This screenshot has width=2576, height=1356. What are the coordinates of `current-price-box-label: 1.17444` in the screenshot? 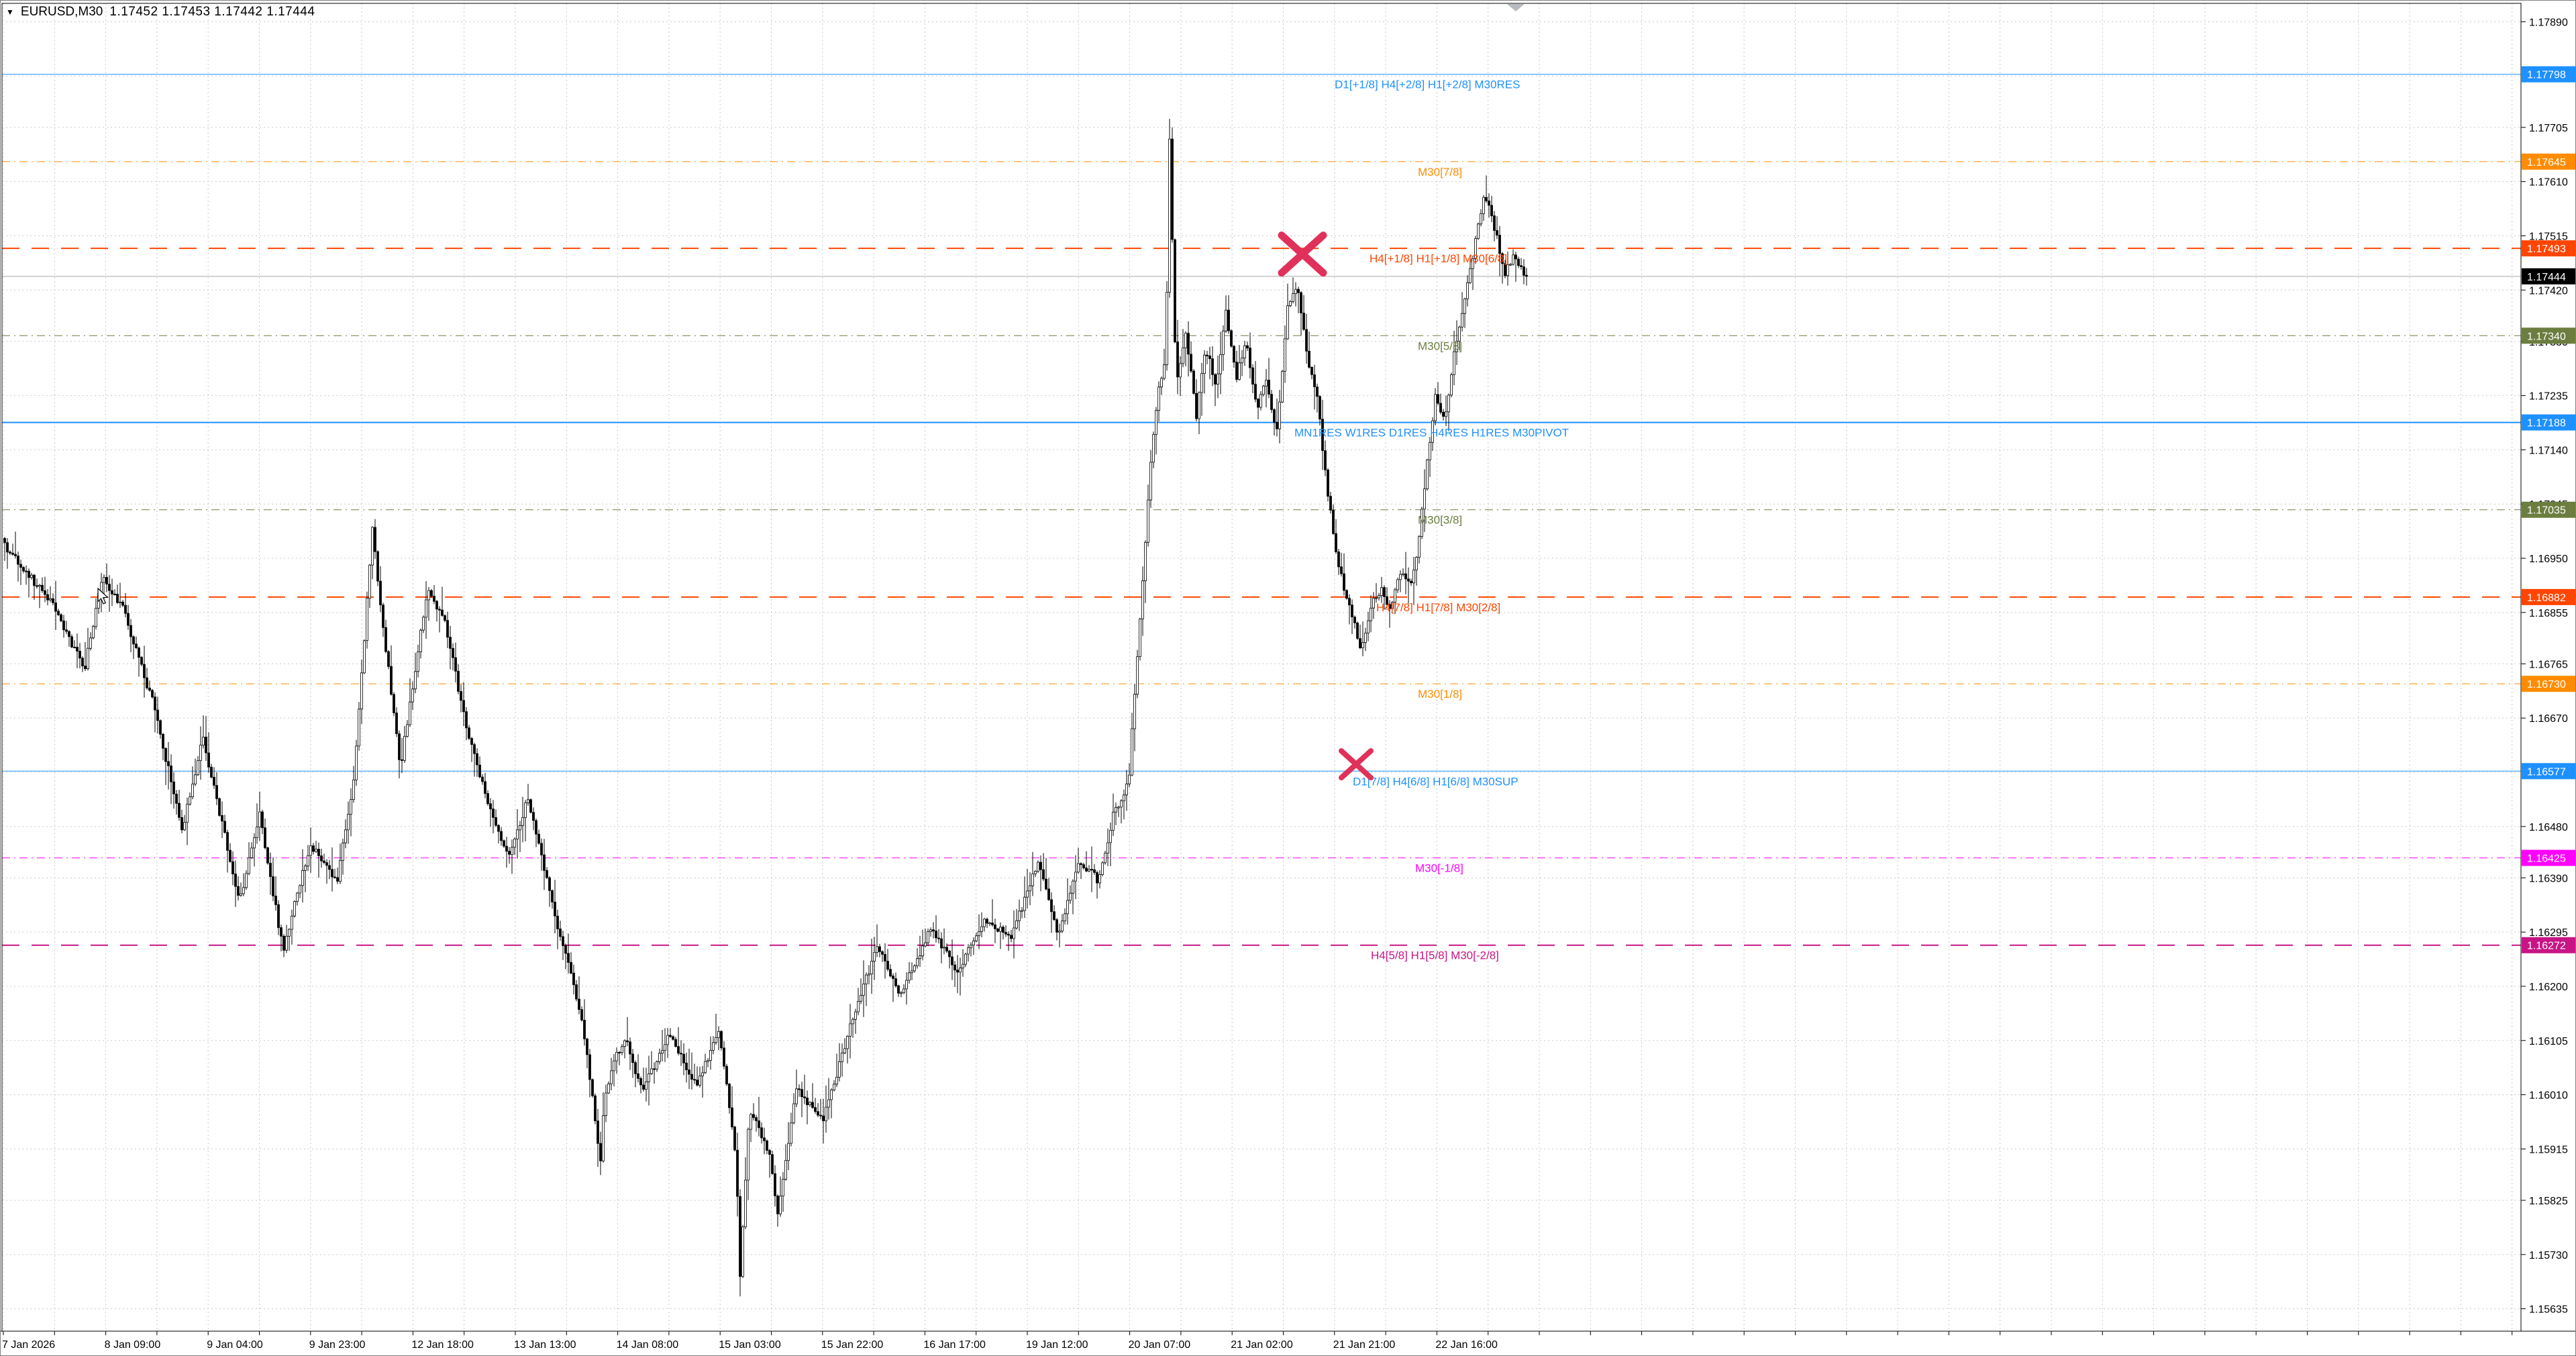 It's located at (2546, 277).